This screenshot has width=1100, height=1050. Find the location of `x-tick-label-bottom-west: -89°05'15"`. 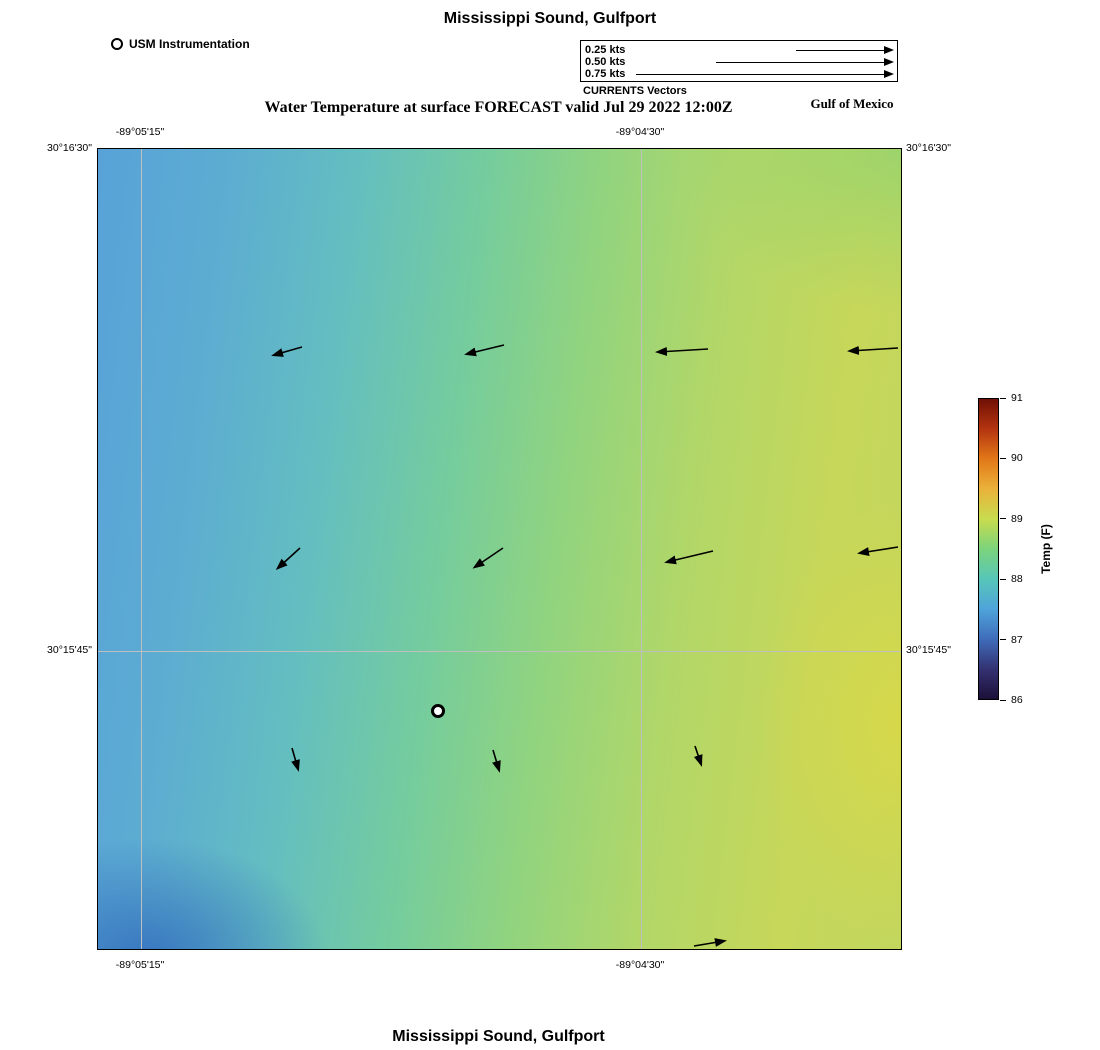

x-tick-label-bottom-west: -89°05'15" is located at coordinates (140, 965).